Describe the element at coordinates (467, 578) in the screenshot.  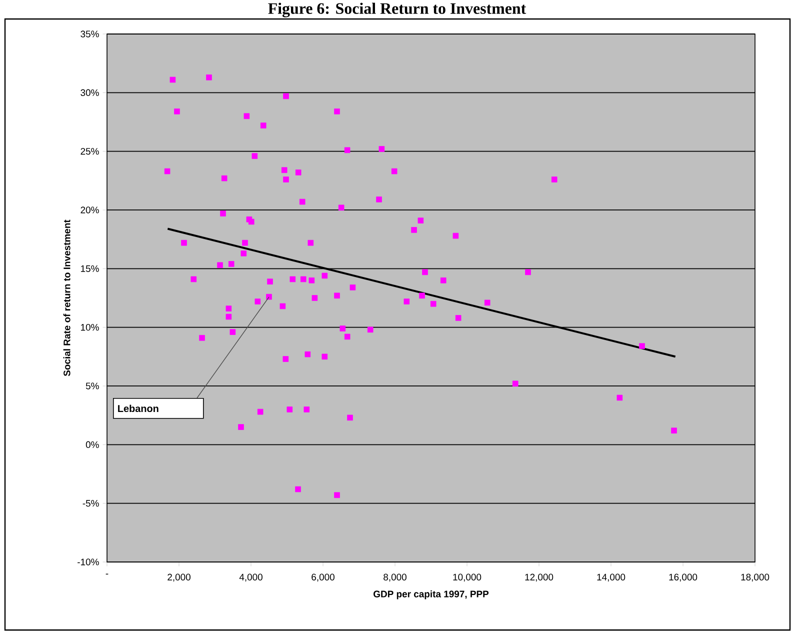
I see `x-tick-label: 10,000` at that location.